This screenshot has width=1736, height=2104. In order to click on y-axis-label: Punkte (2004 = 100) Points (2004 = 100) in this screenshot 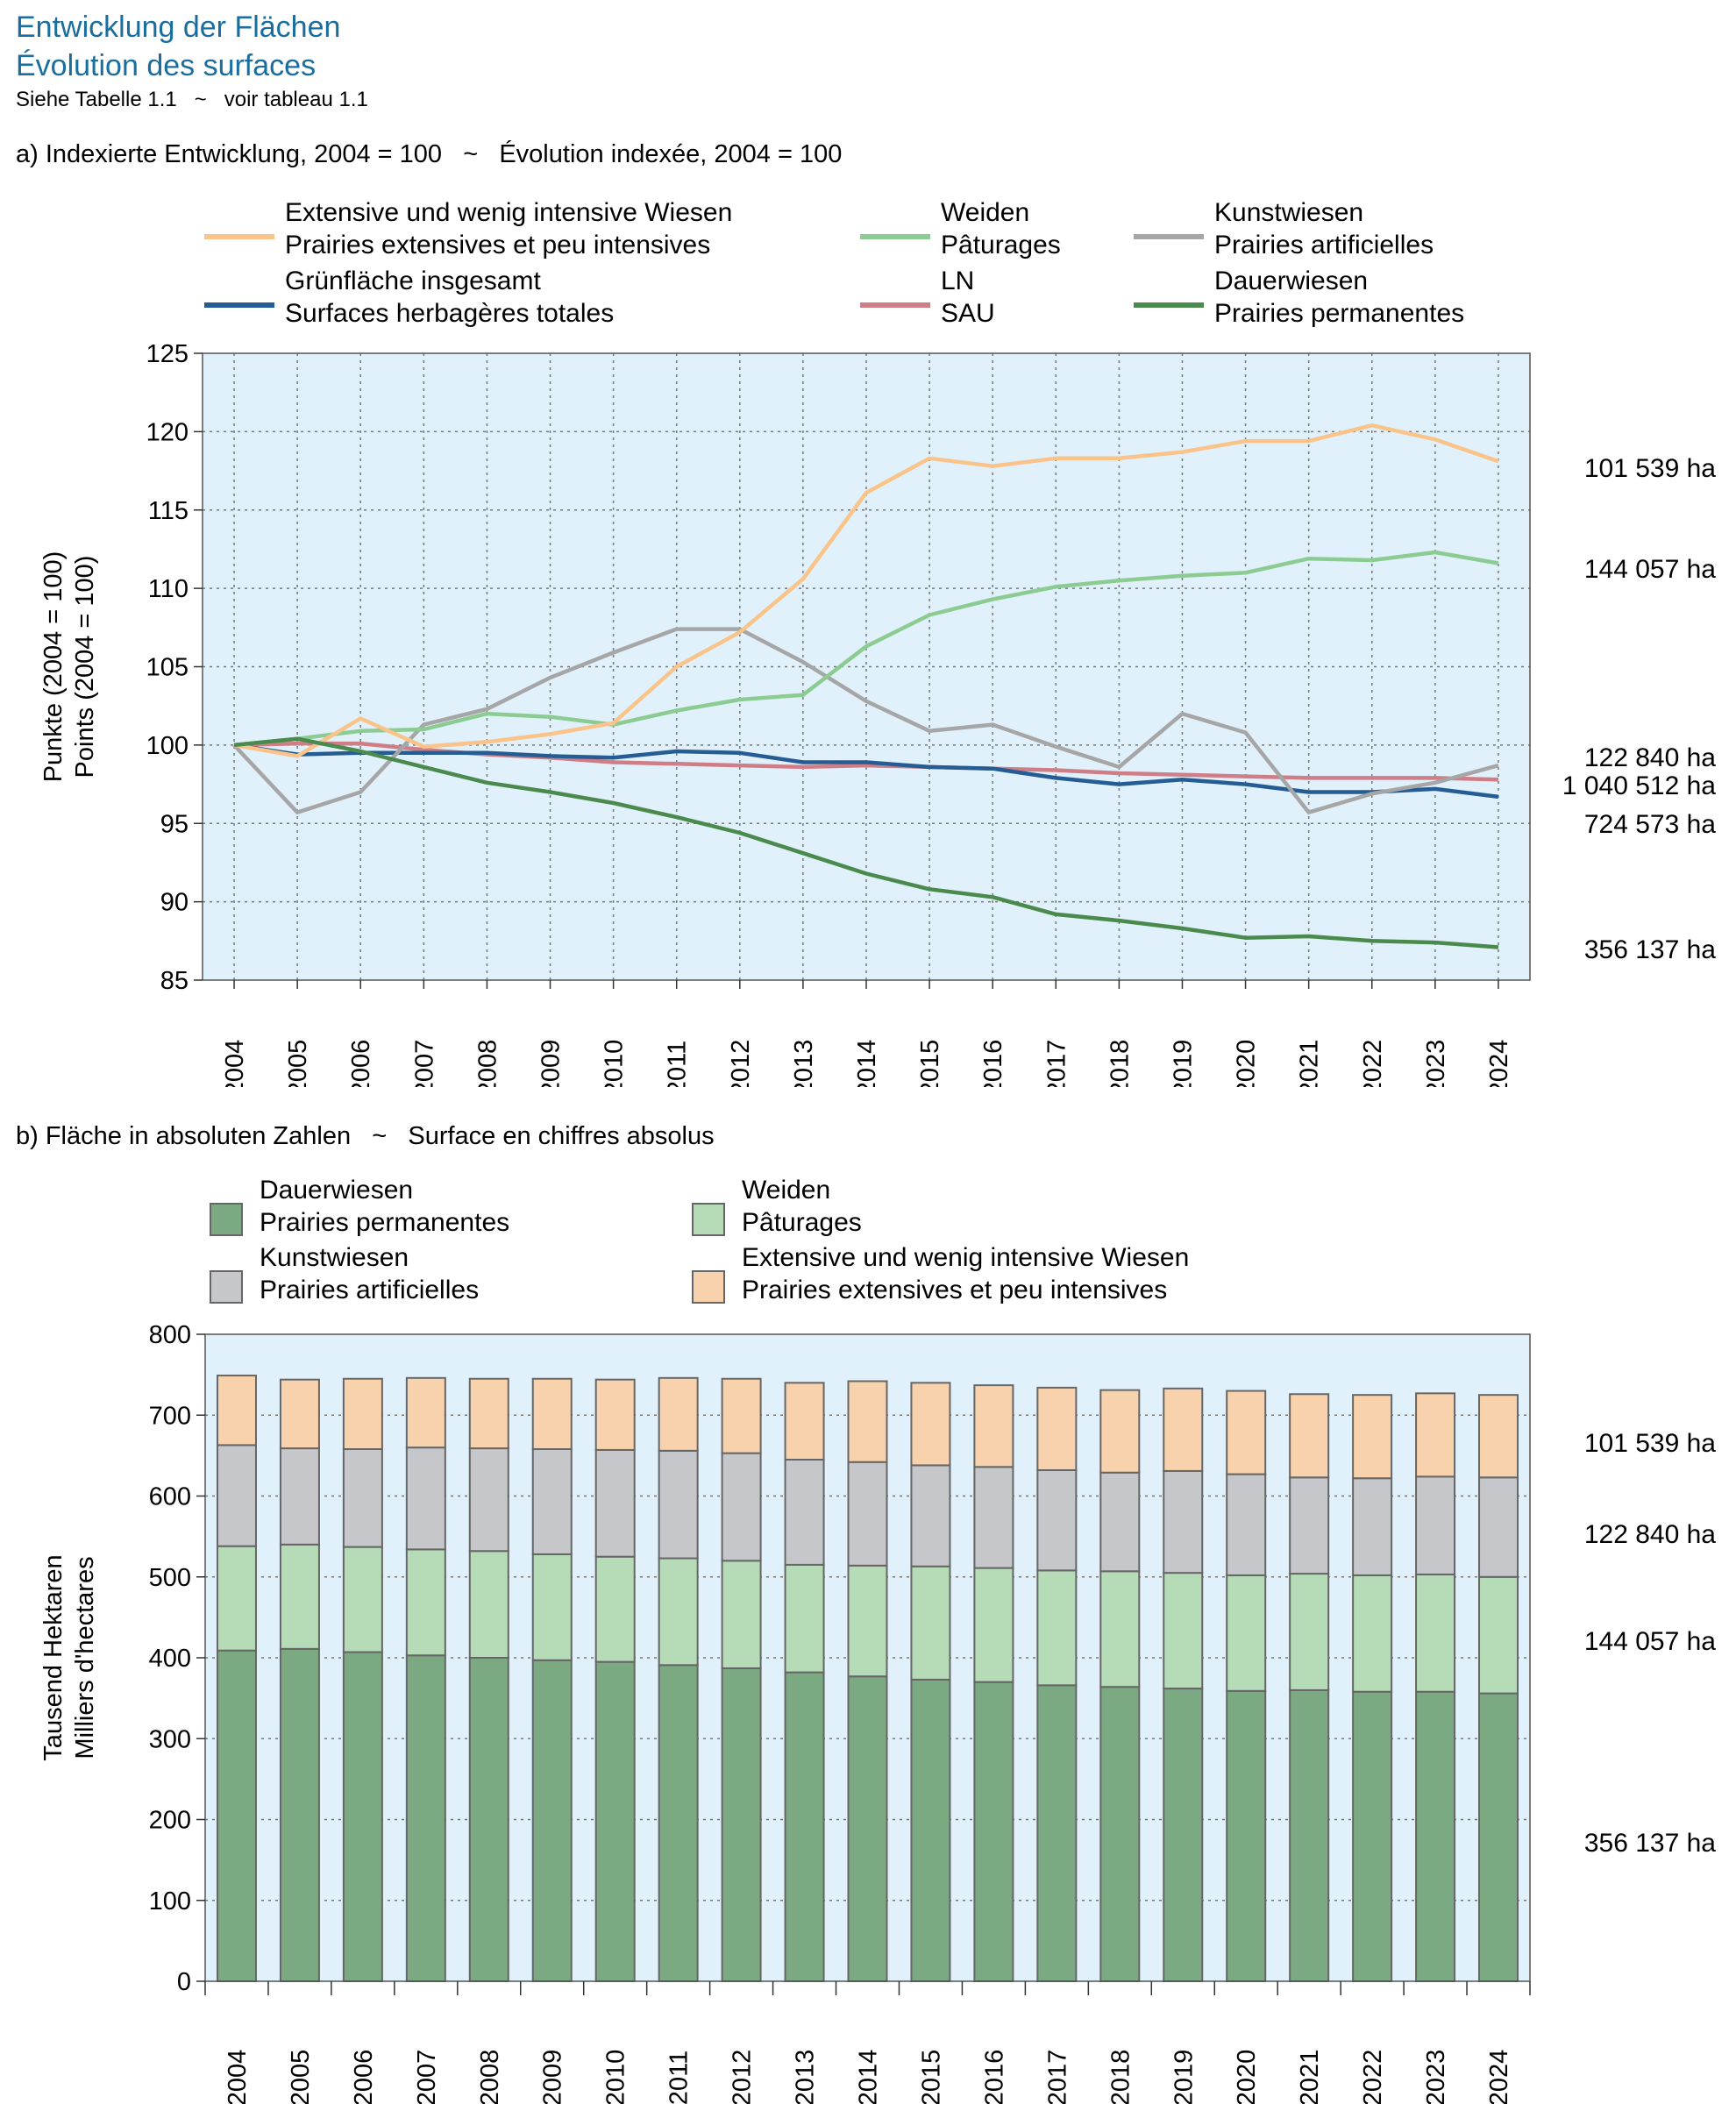, I will do `click(69, 667)`.